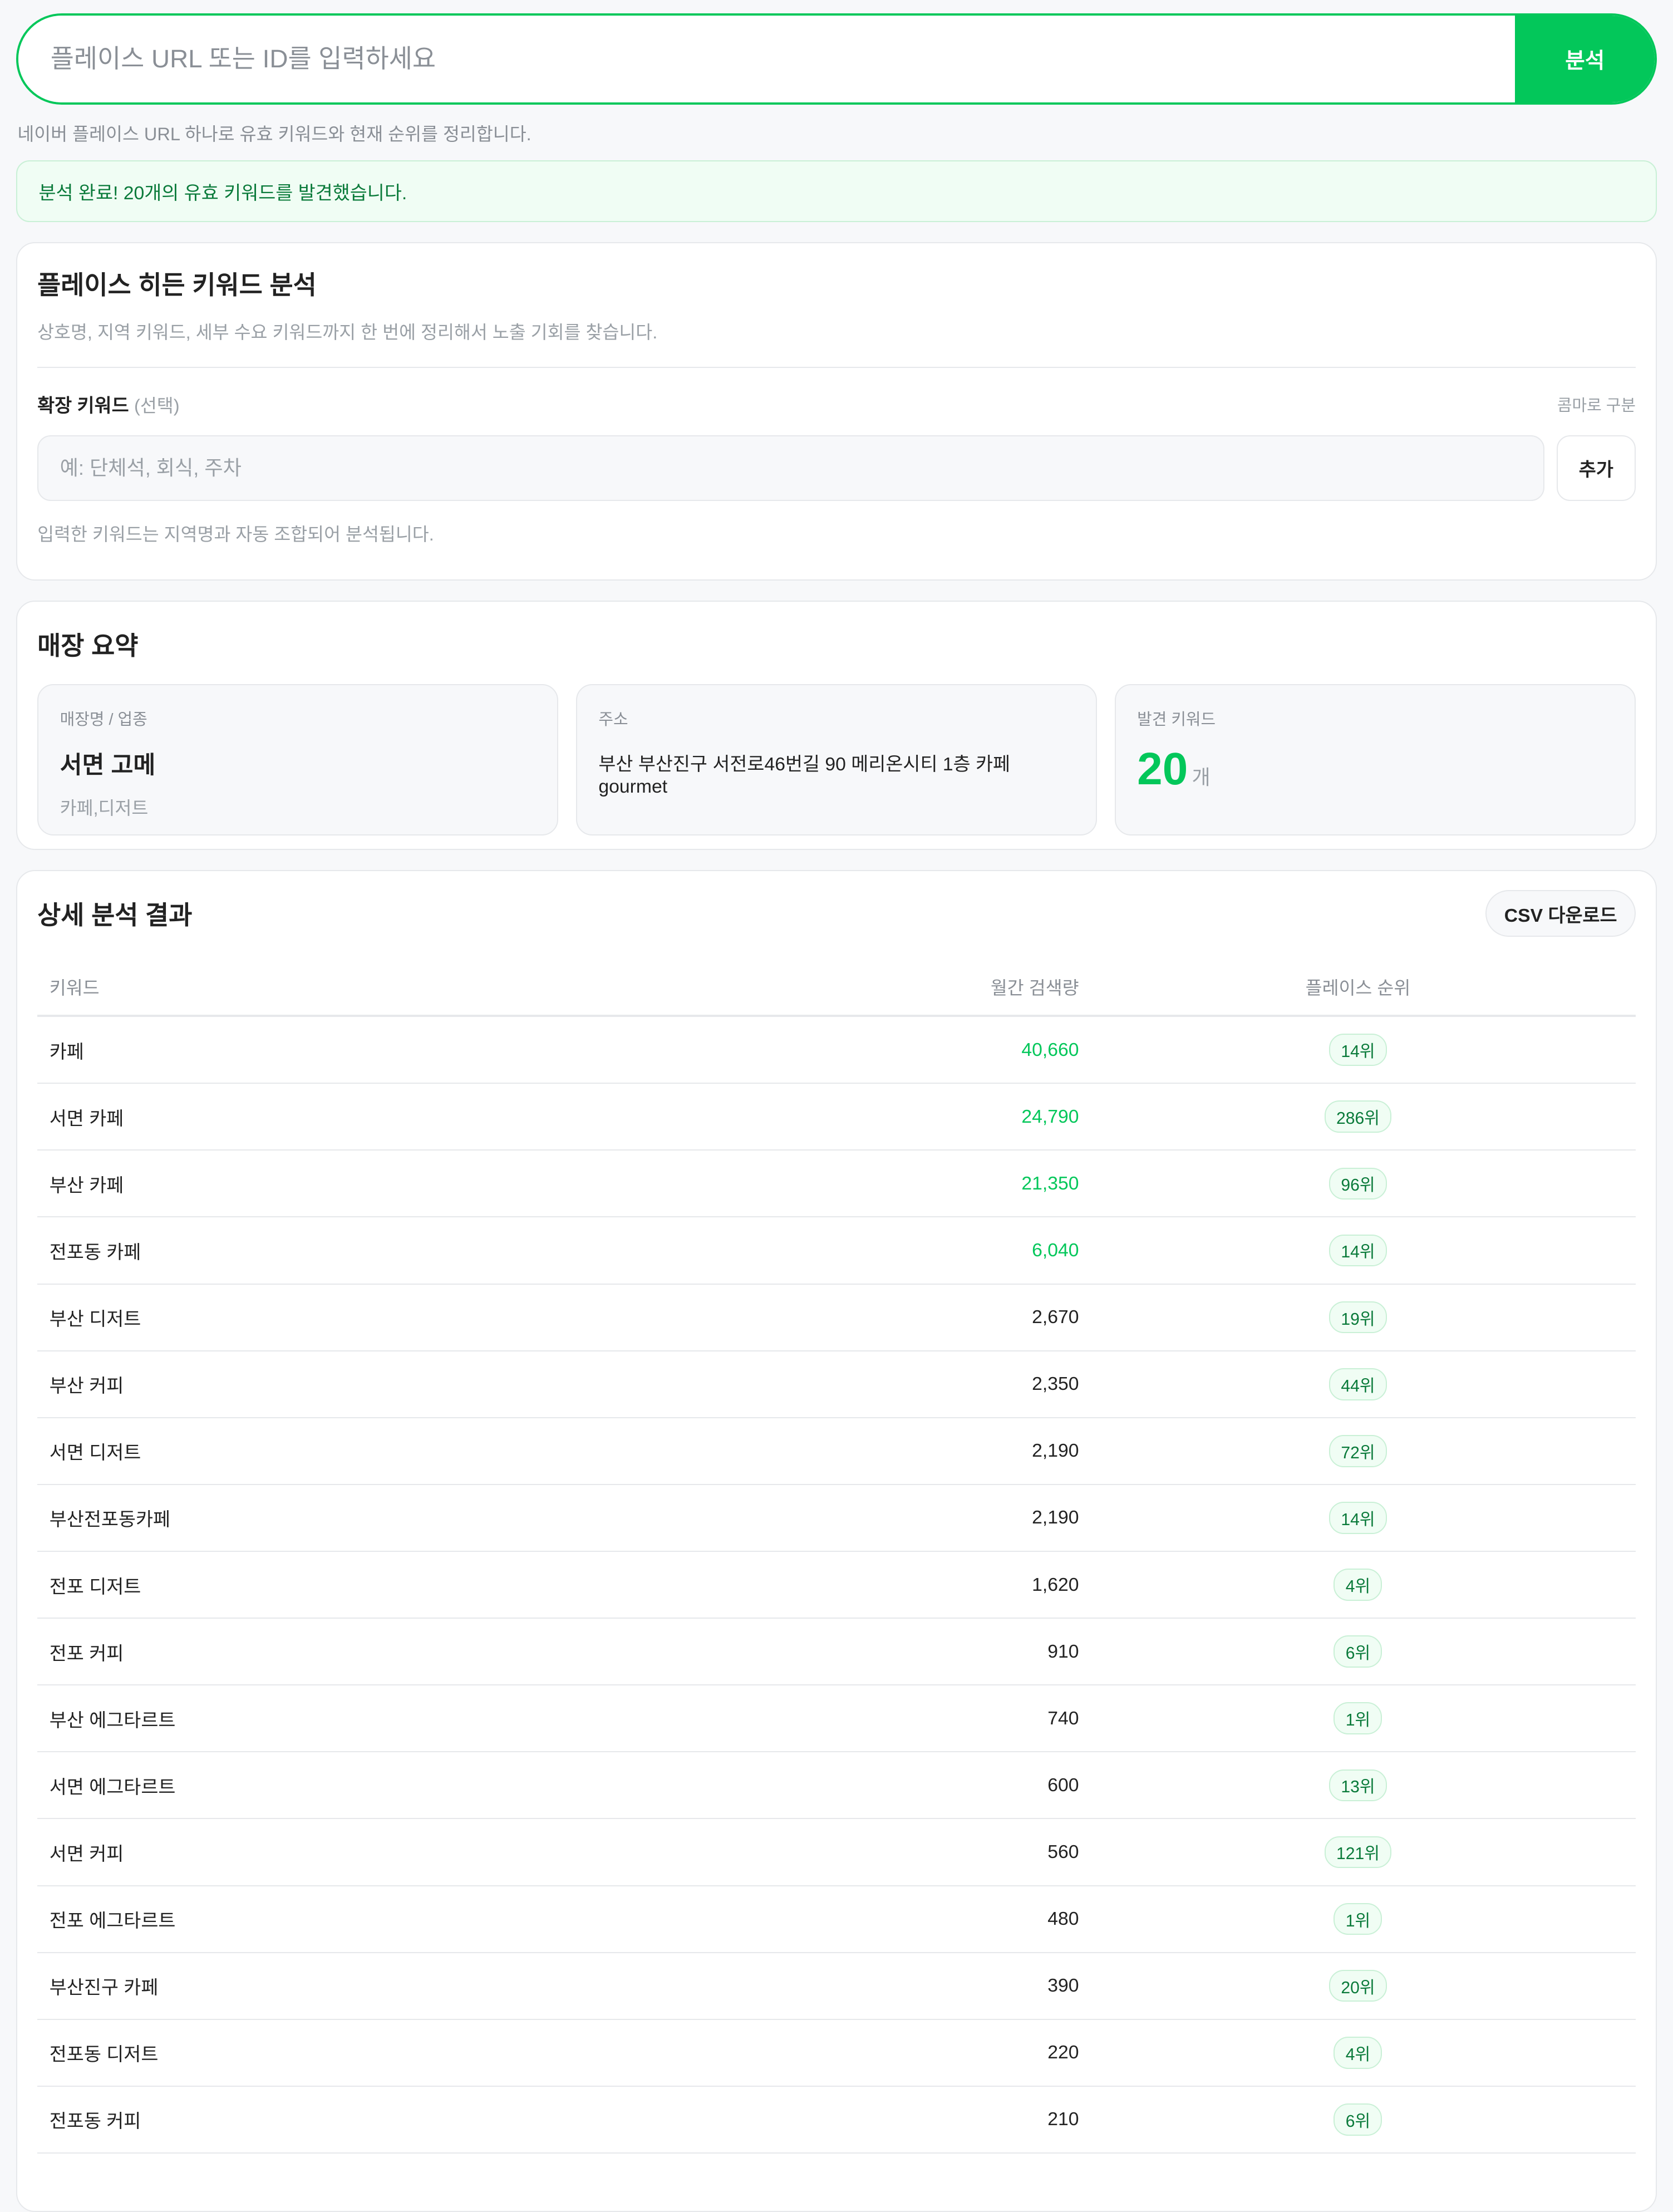 The width and height of the screenshot is (1673, 2212). I want to click on store-category: 카페,디저트, so click(105, 808).